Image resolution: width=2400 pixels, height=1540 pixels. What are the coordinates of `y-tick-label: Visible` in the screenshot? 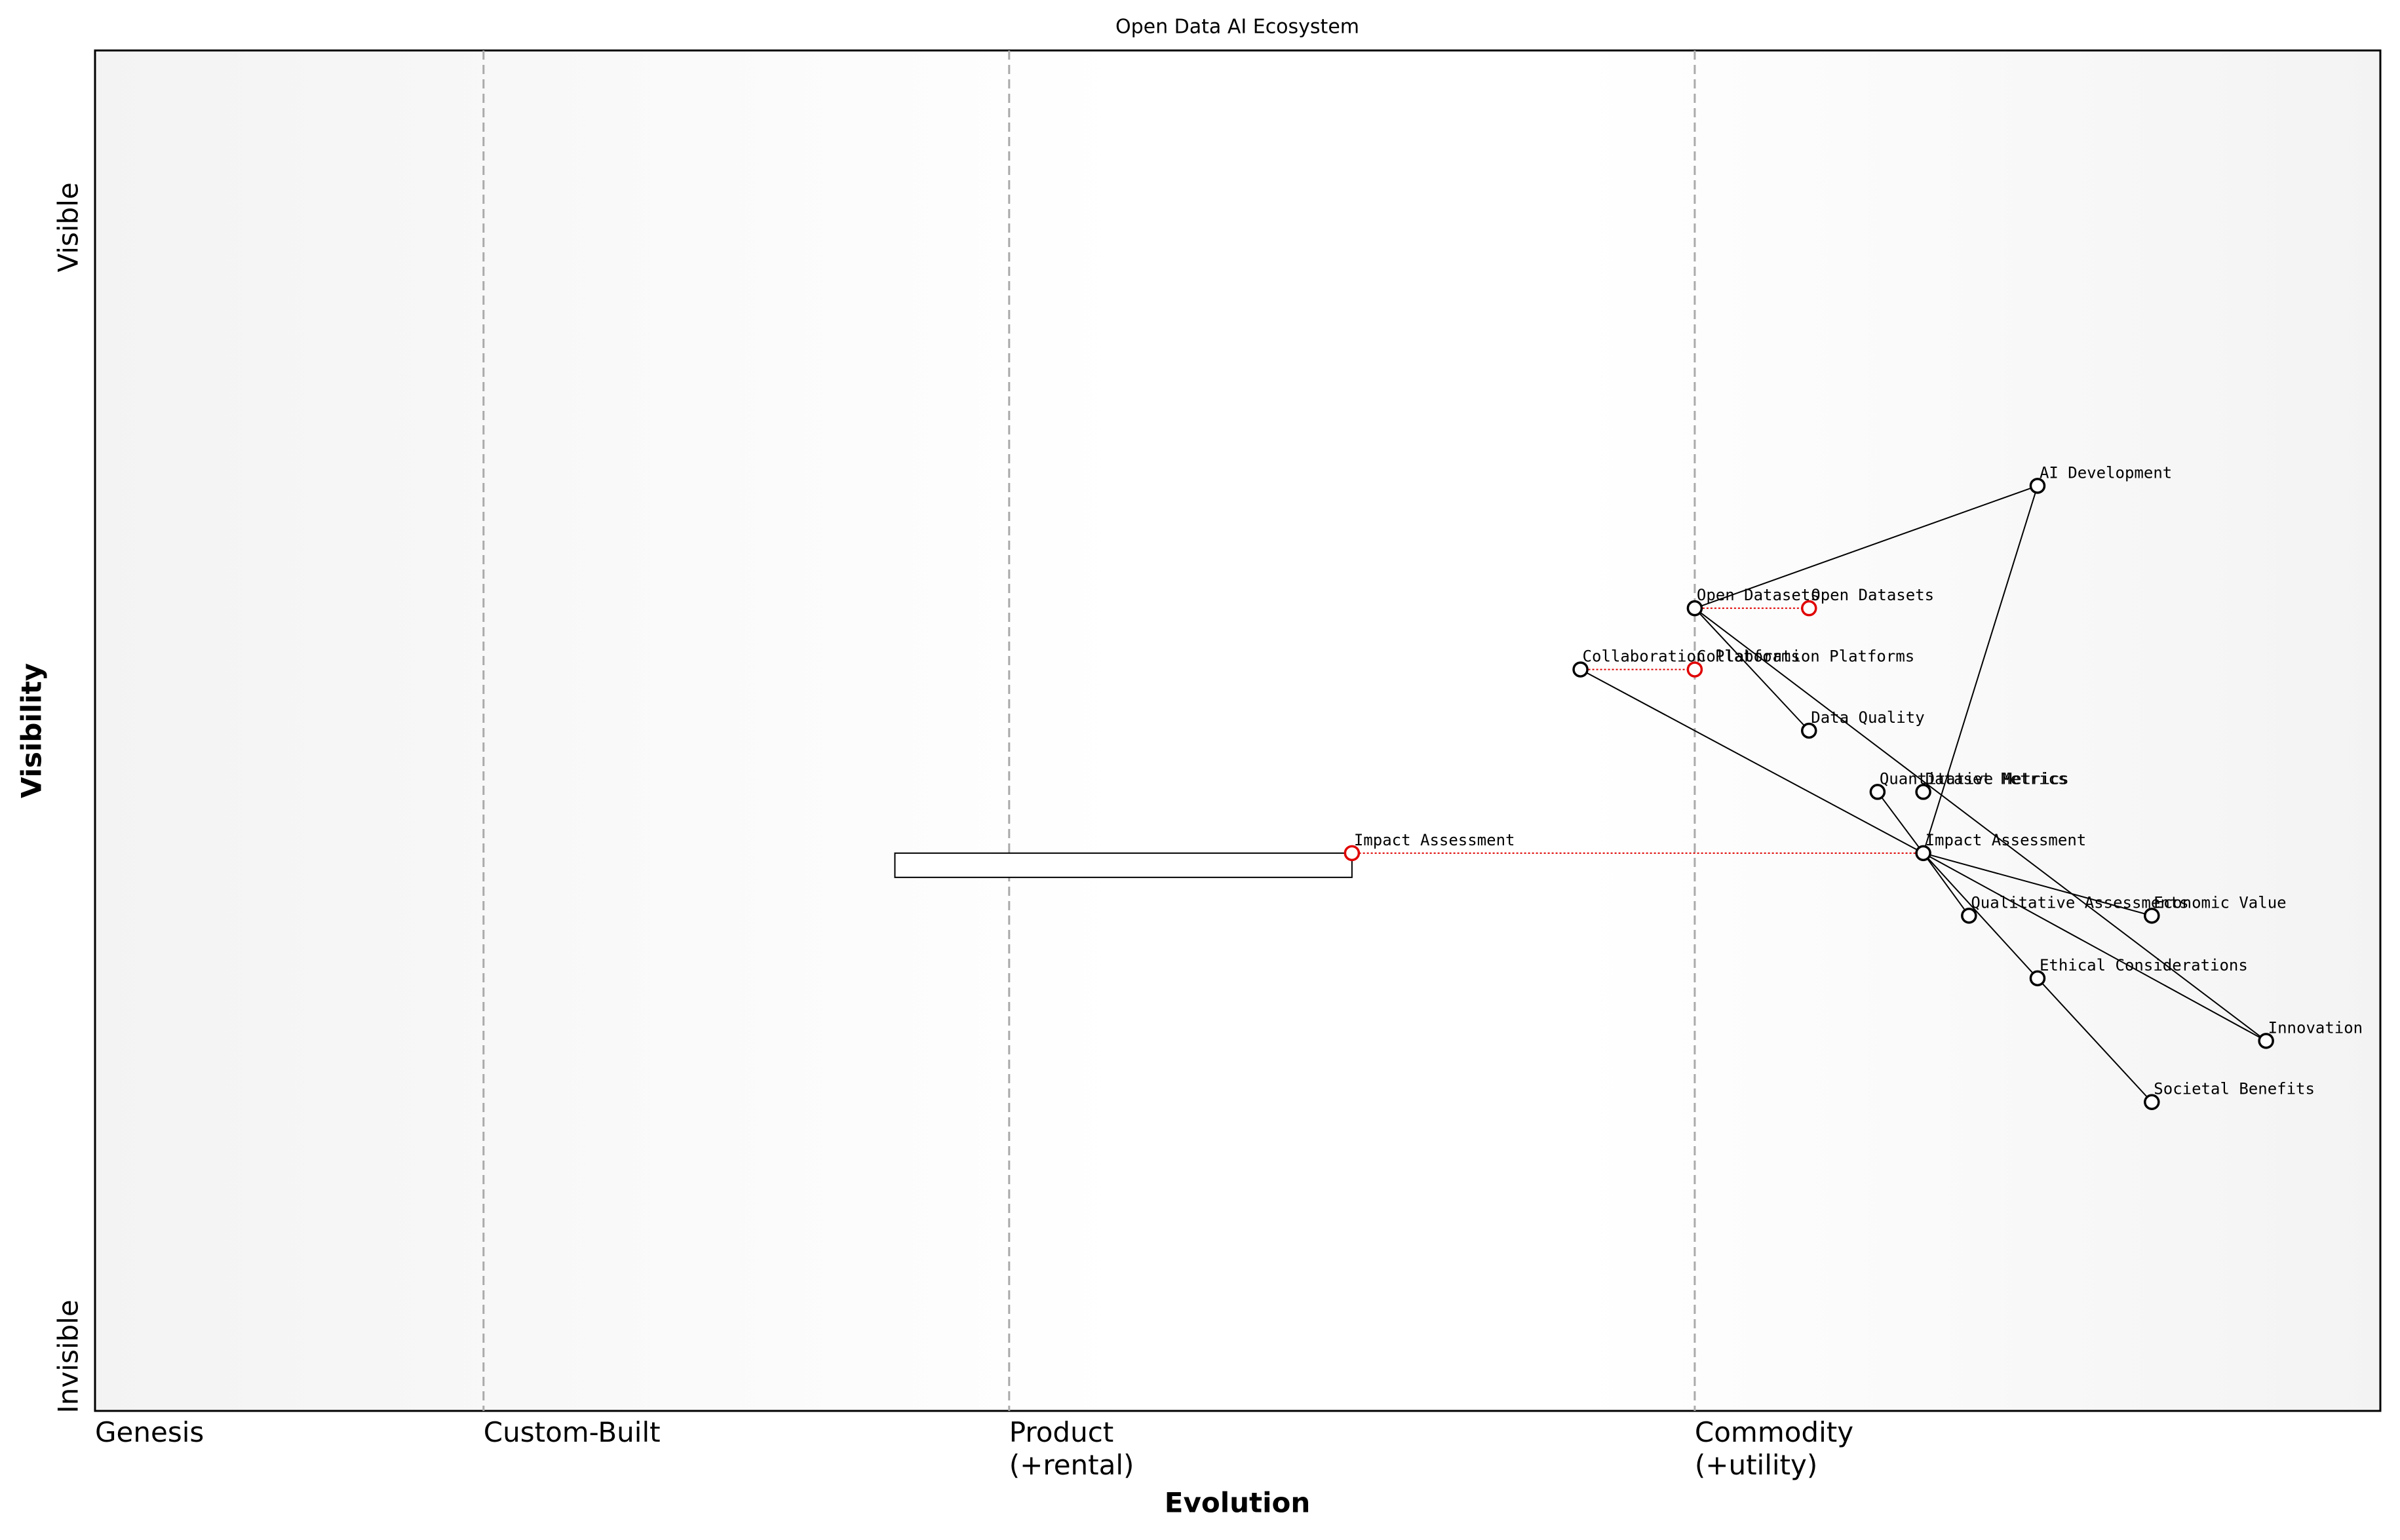 It's located at (68, 227).